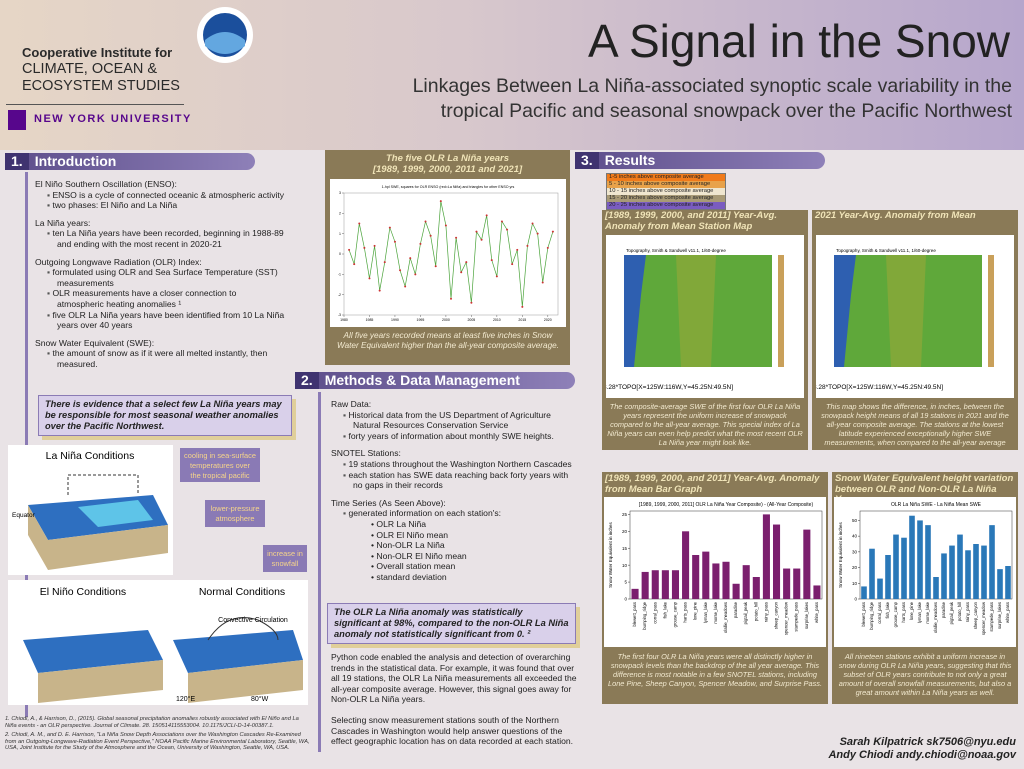 The height and width of the screenshot is (769, 1024). What do you see at coordinates (453, 535) in the screenshot?
I see `sub-bullet: OLR El Niño mean` at bounding box center [453, 535].